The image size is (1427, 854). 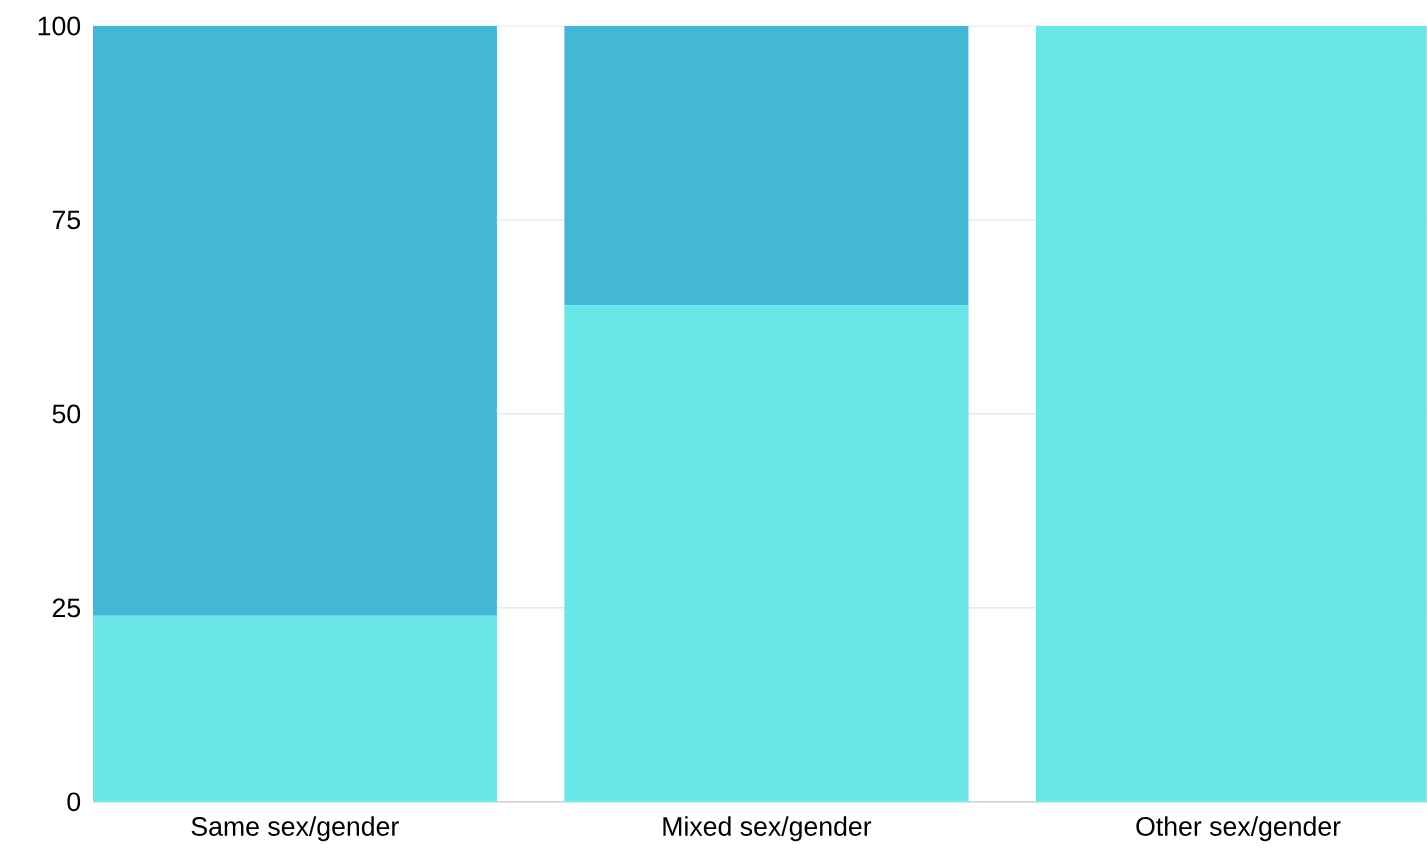 What do you see at coordinates (66, 414) in the screenshot?
I see `y-tick-label: 50` at bounding box center [66, 414].